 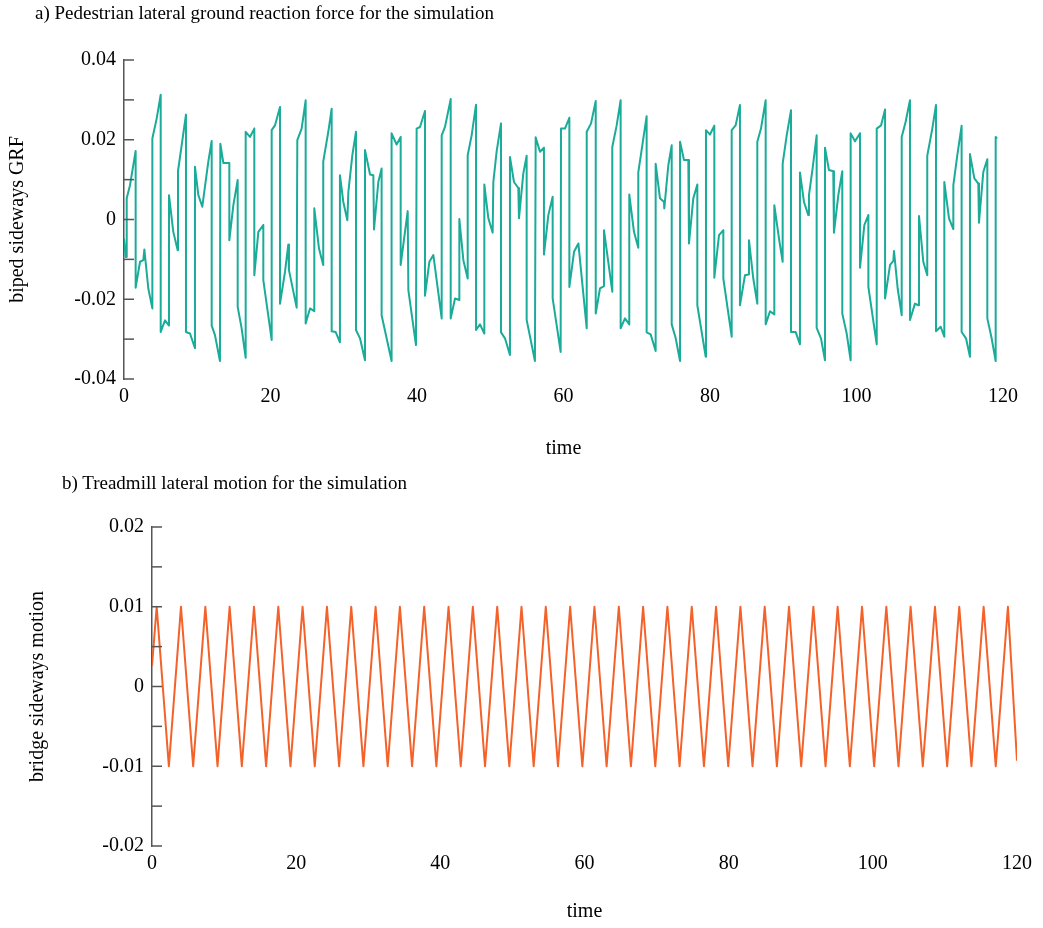 I want to click on y-tick-label: -0.01, so click(x=123, y=764).